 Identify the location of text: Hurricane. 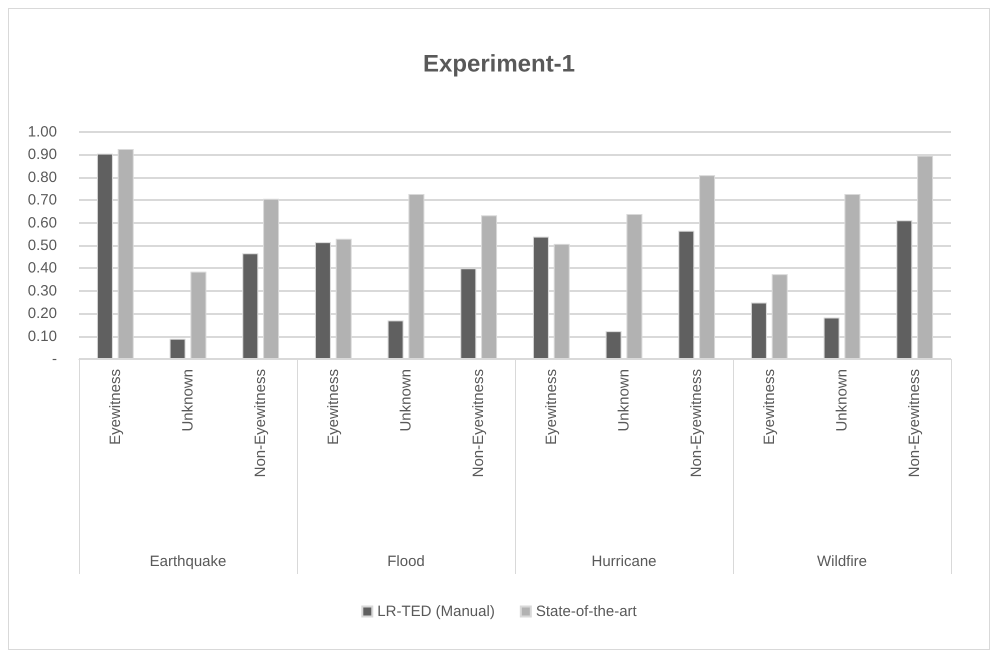
(624, 561).